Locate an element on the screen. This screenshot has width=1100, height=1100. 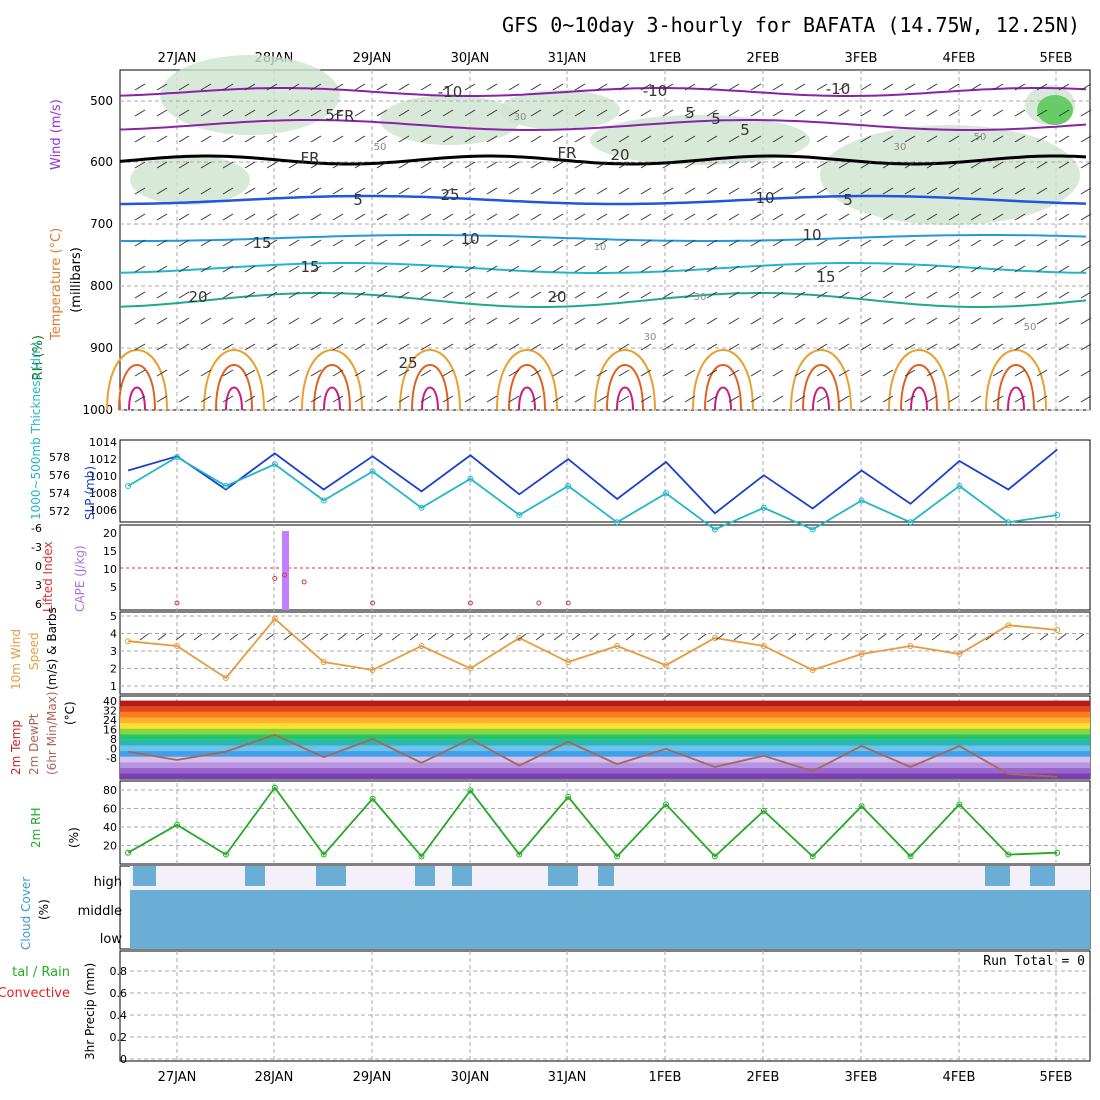
thickness-side-labels: 1000~500mb Thickness (dm) is located at coordinates (36, 431).